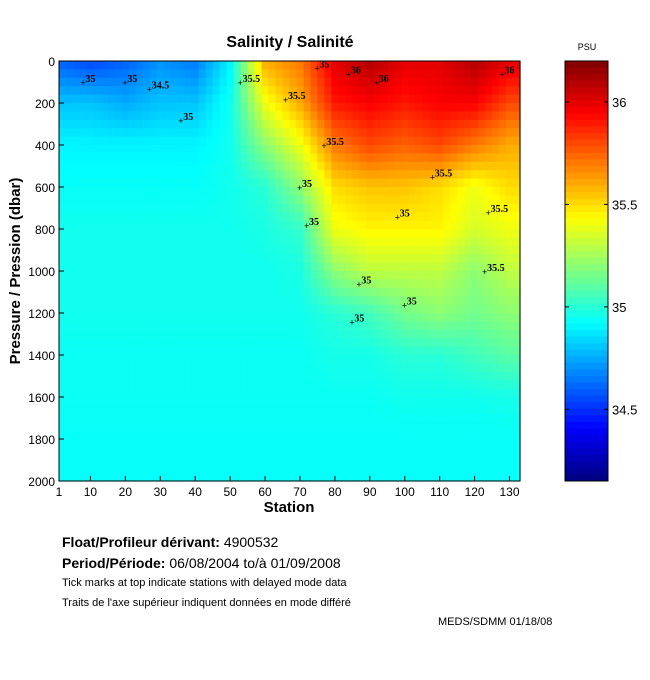  I want to click on y-tick-label: 600, so click(45, 188).